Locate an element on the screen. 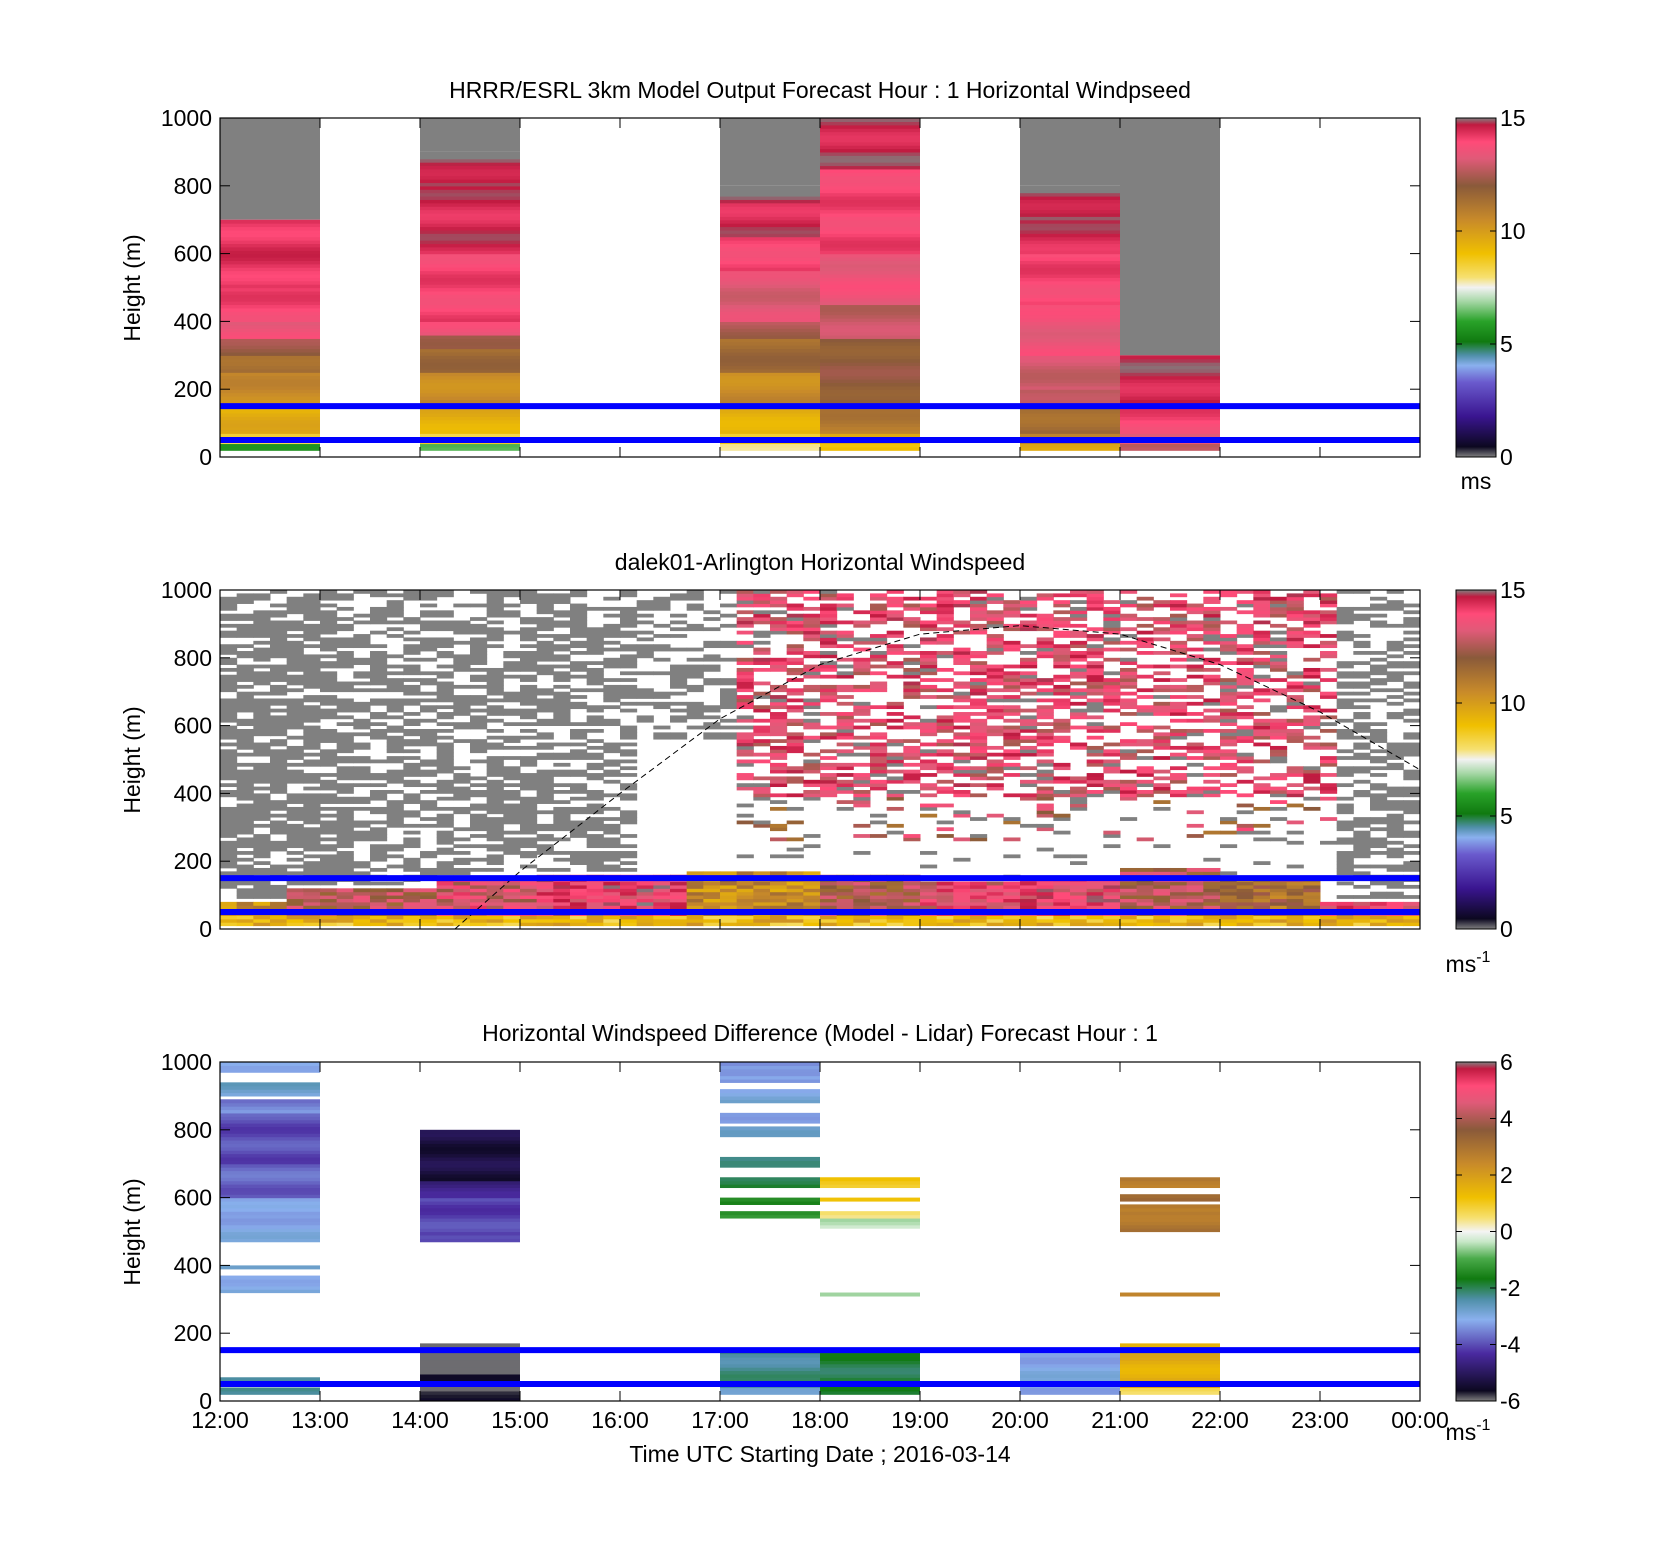 The image size is (1680, 1561). colorbar-tick-label: 5 is located at coordinates (1506, 344).